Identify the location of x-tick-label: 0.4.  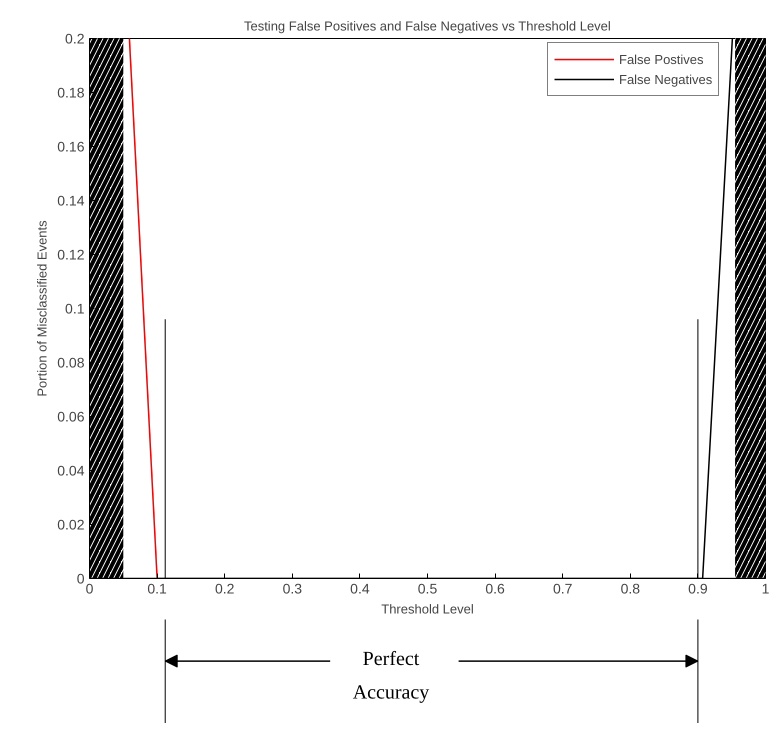
(360, 588).